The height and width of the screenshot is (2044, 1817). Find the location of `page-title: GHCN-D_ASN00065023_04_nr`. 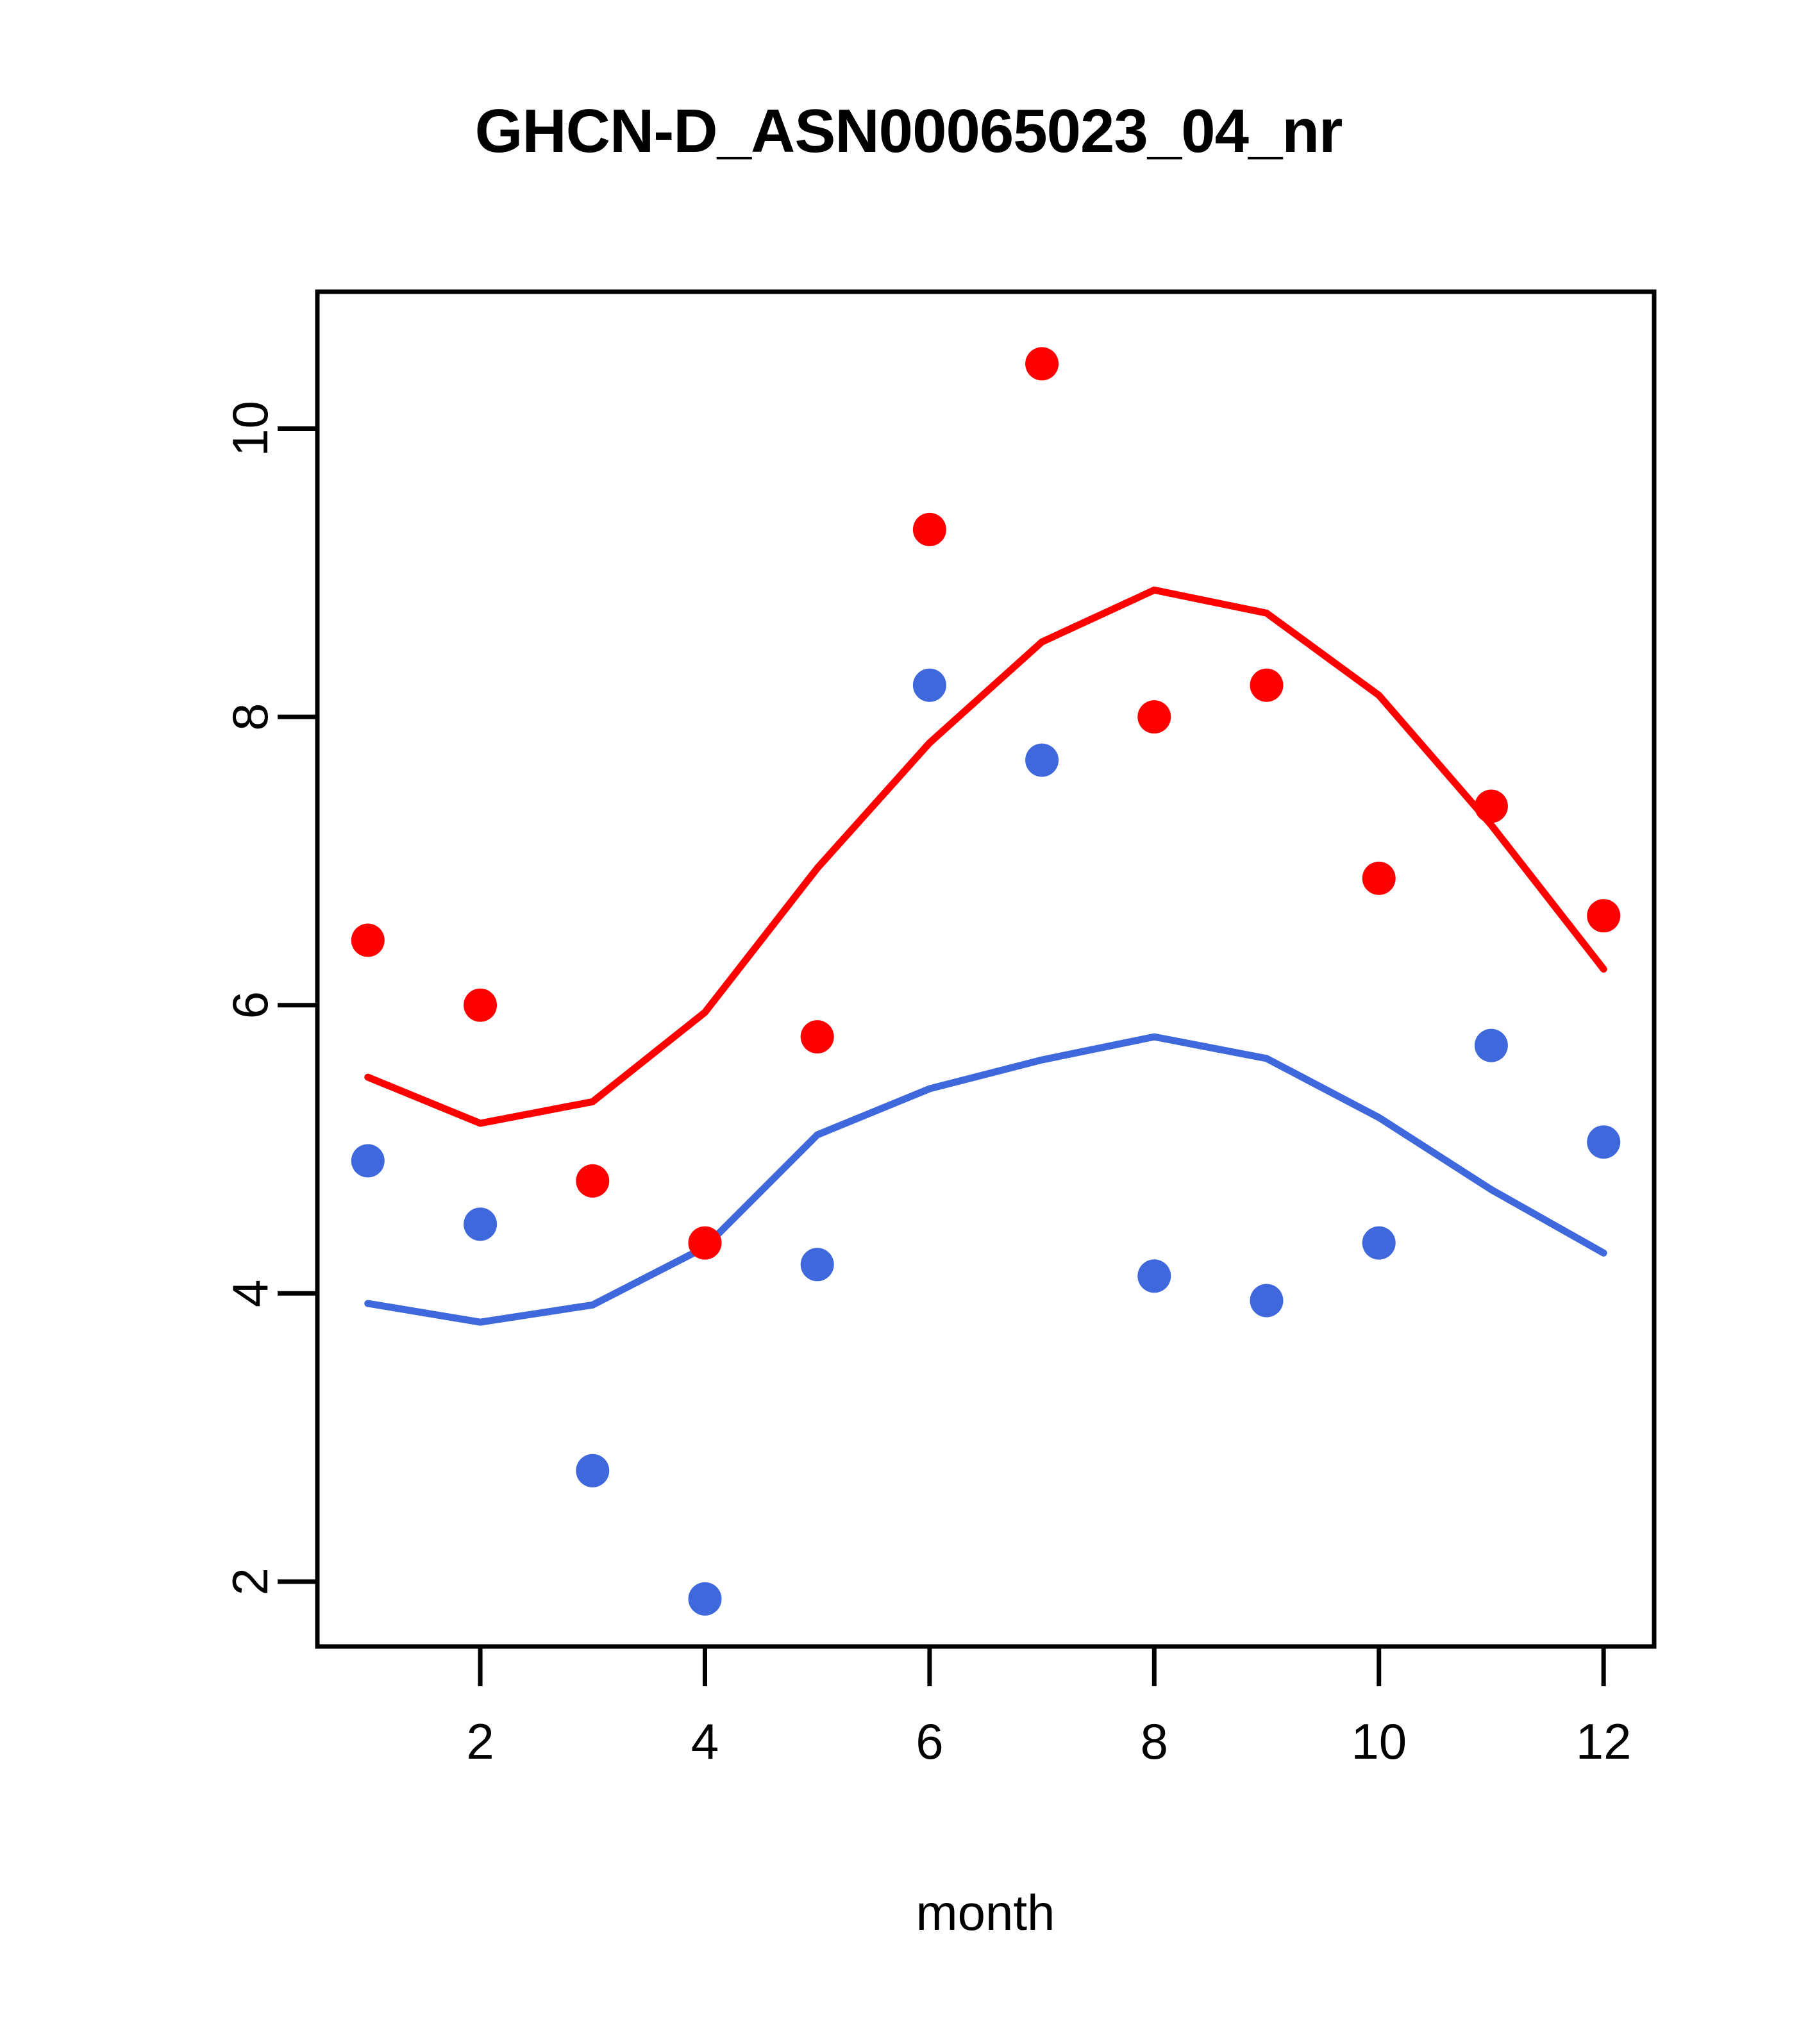

page-title: GHCN-D_ASN00065023_04_nr is located at coordinates (908, 131).